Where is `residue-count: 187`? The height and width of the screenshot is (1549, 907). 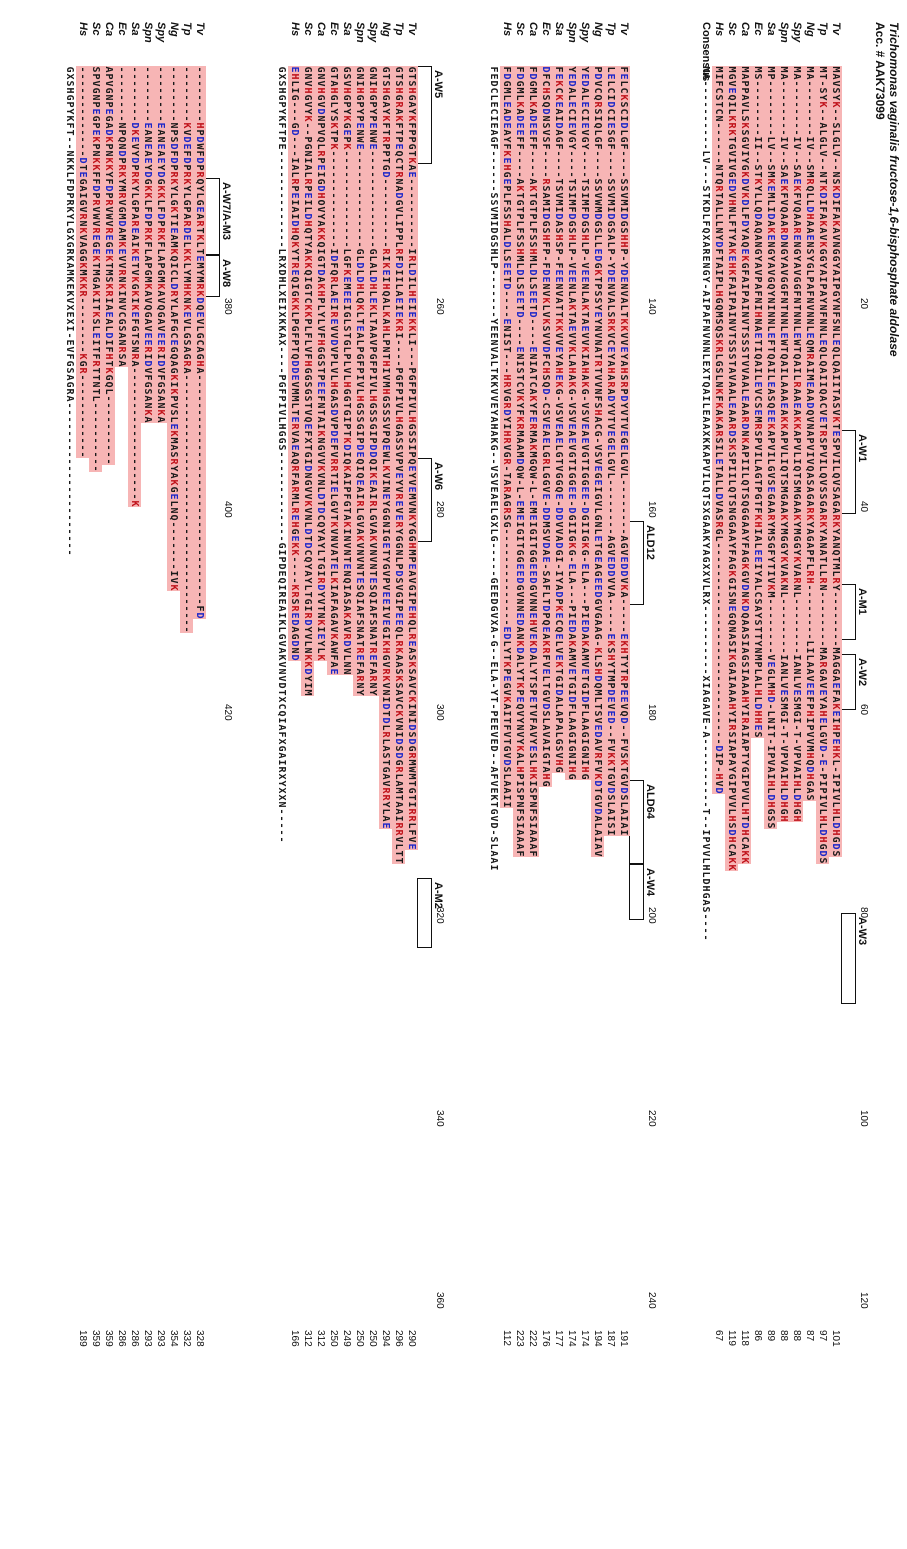
residue-count: 187 is located at coordinates (610, 1338).